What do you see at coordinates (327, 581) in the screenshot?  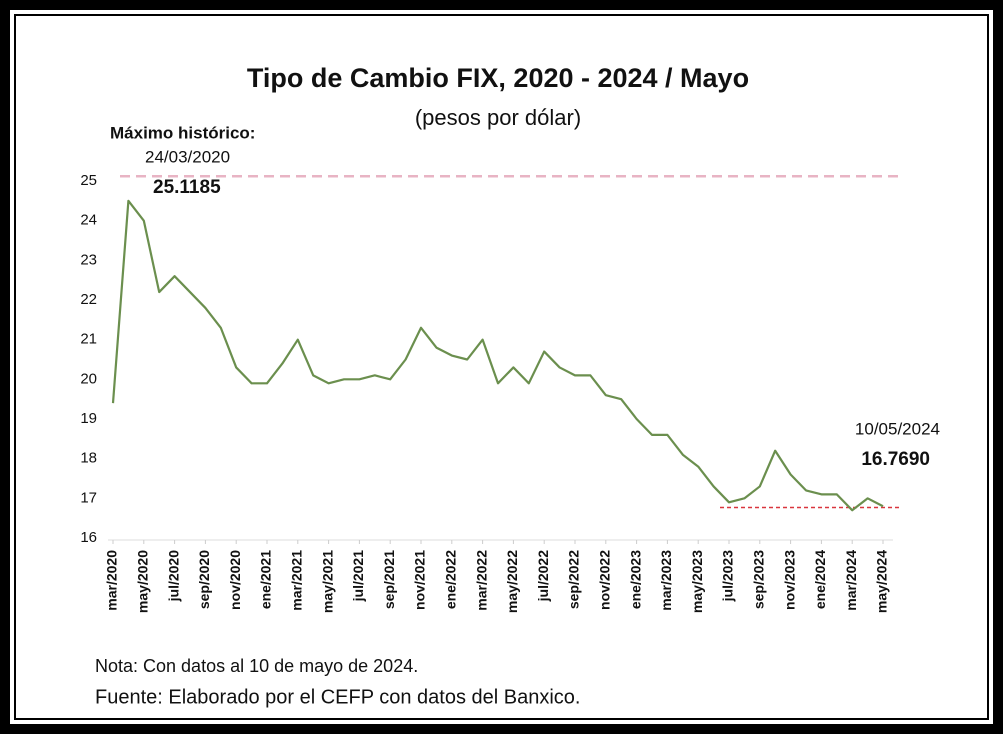 I see `x-tick-label: may/2021` at bounding box center [327, 581].